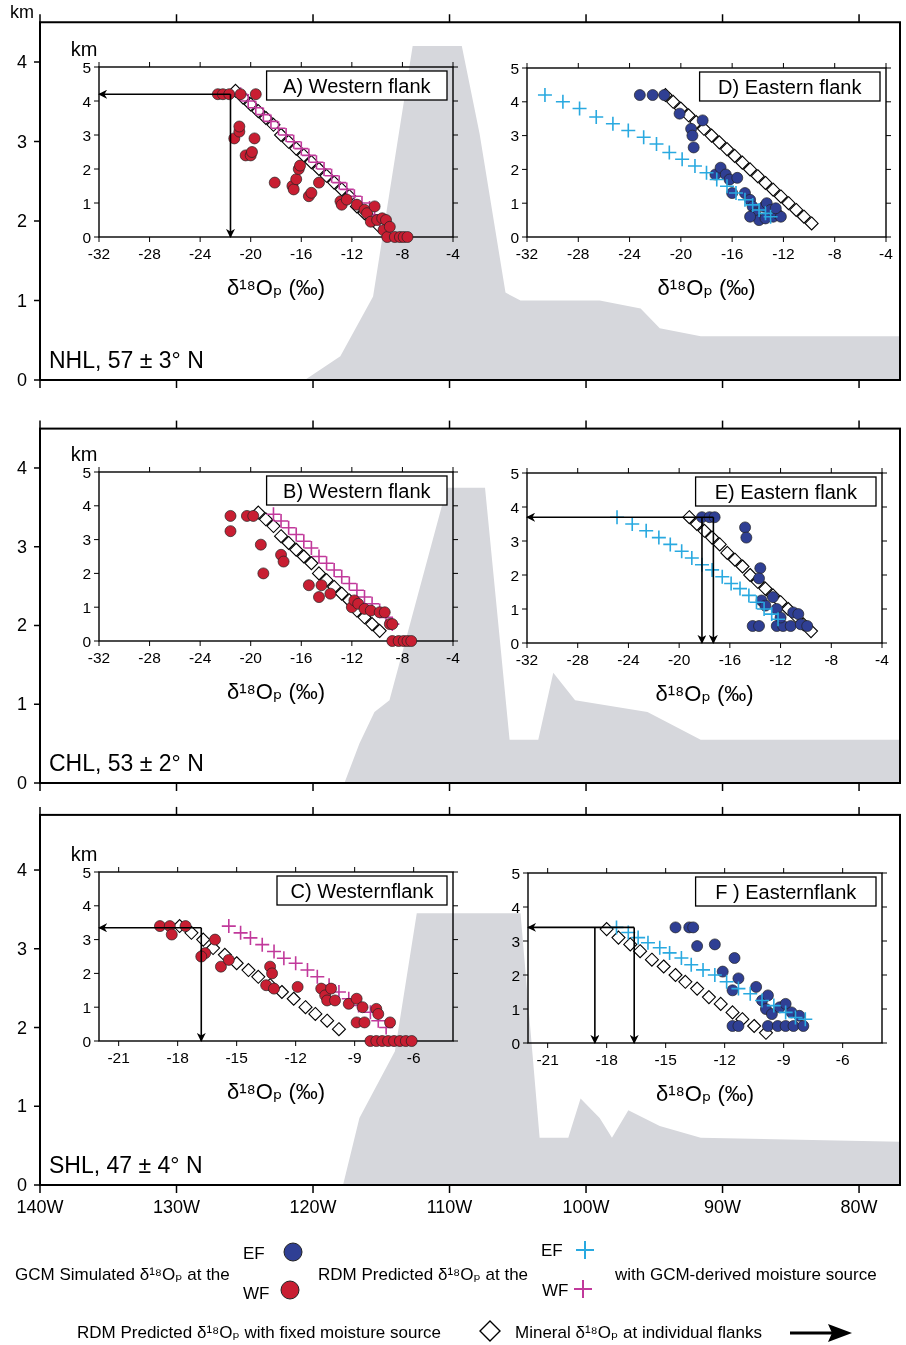 The image size is (906, 1345). Describe the element at coordinates (555, 1290) in the screenshot. I see `text: WF` at that location.